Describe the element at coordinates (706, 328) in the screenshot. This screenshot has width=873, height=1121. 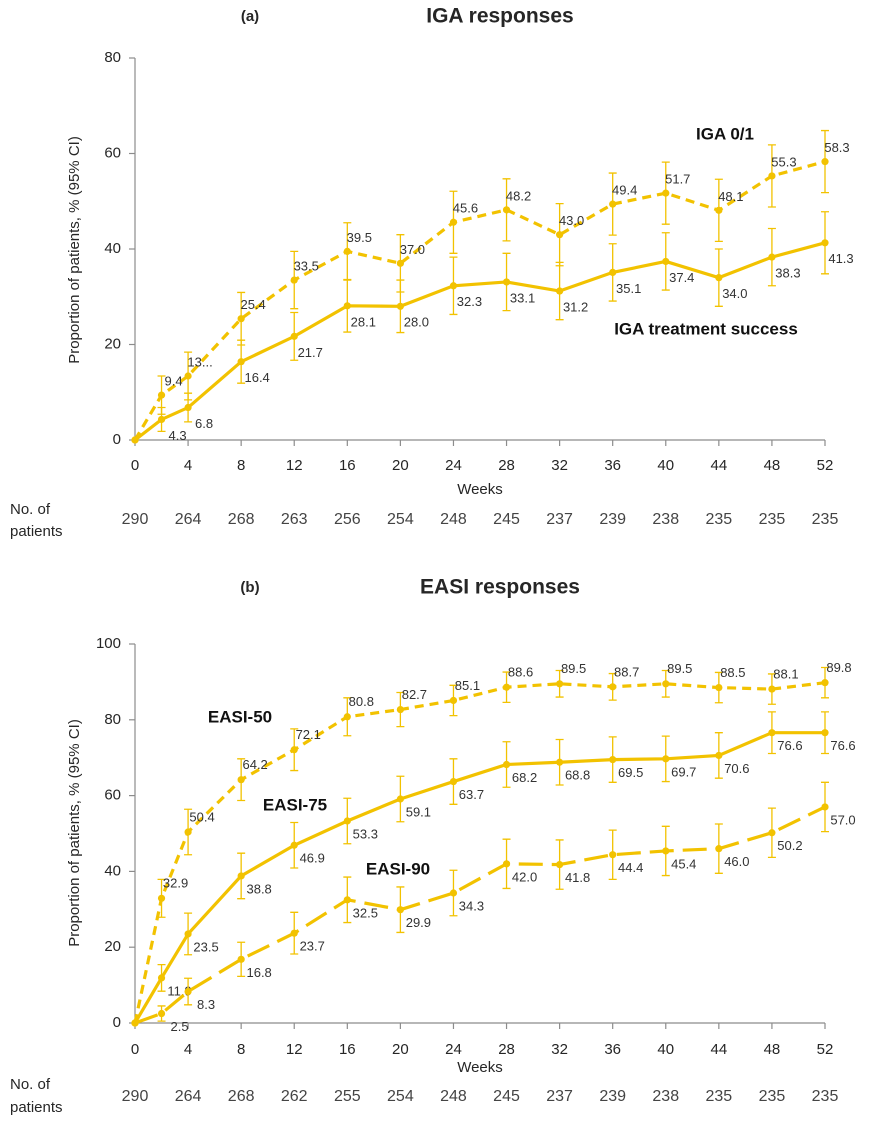
I see `series-name: IGA treatment success` at that location.